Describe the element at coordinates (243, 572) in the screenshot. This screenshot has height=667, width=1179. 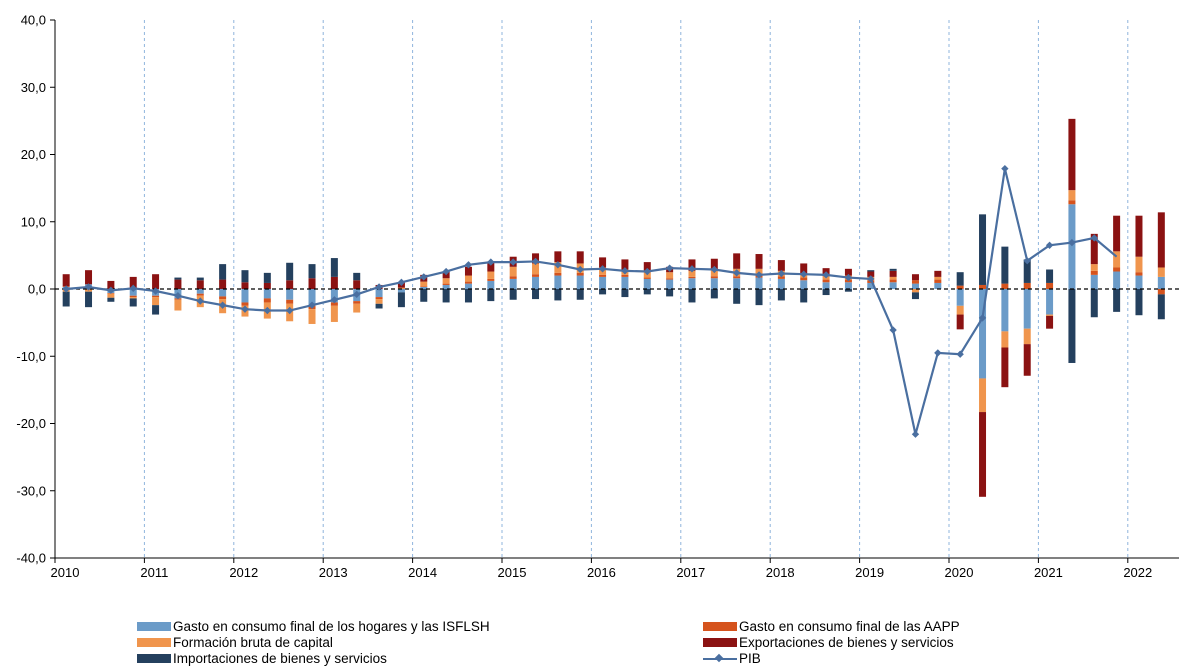
I see `x-tick-label: 2012` at that location.